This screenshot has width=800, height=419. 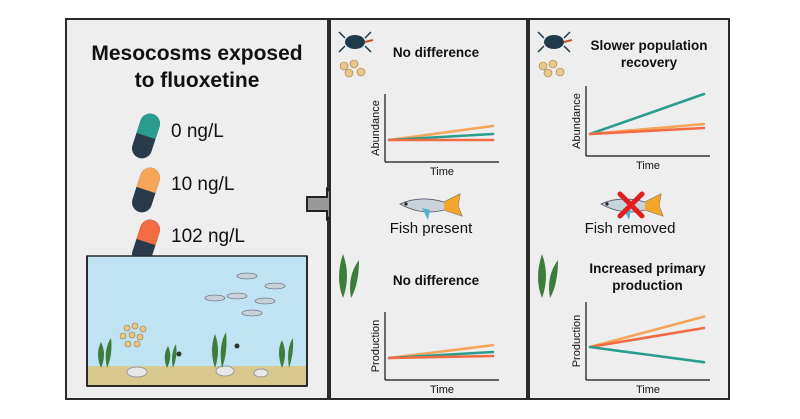 I want to click on dose-label-2: 102 ng/L, so click(x=208, y=236).